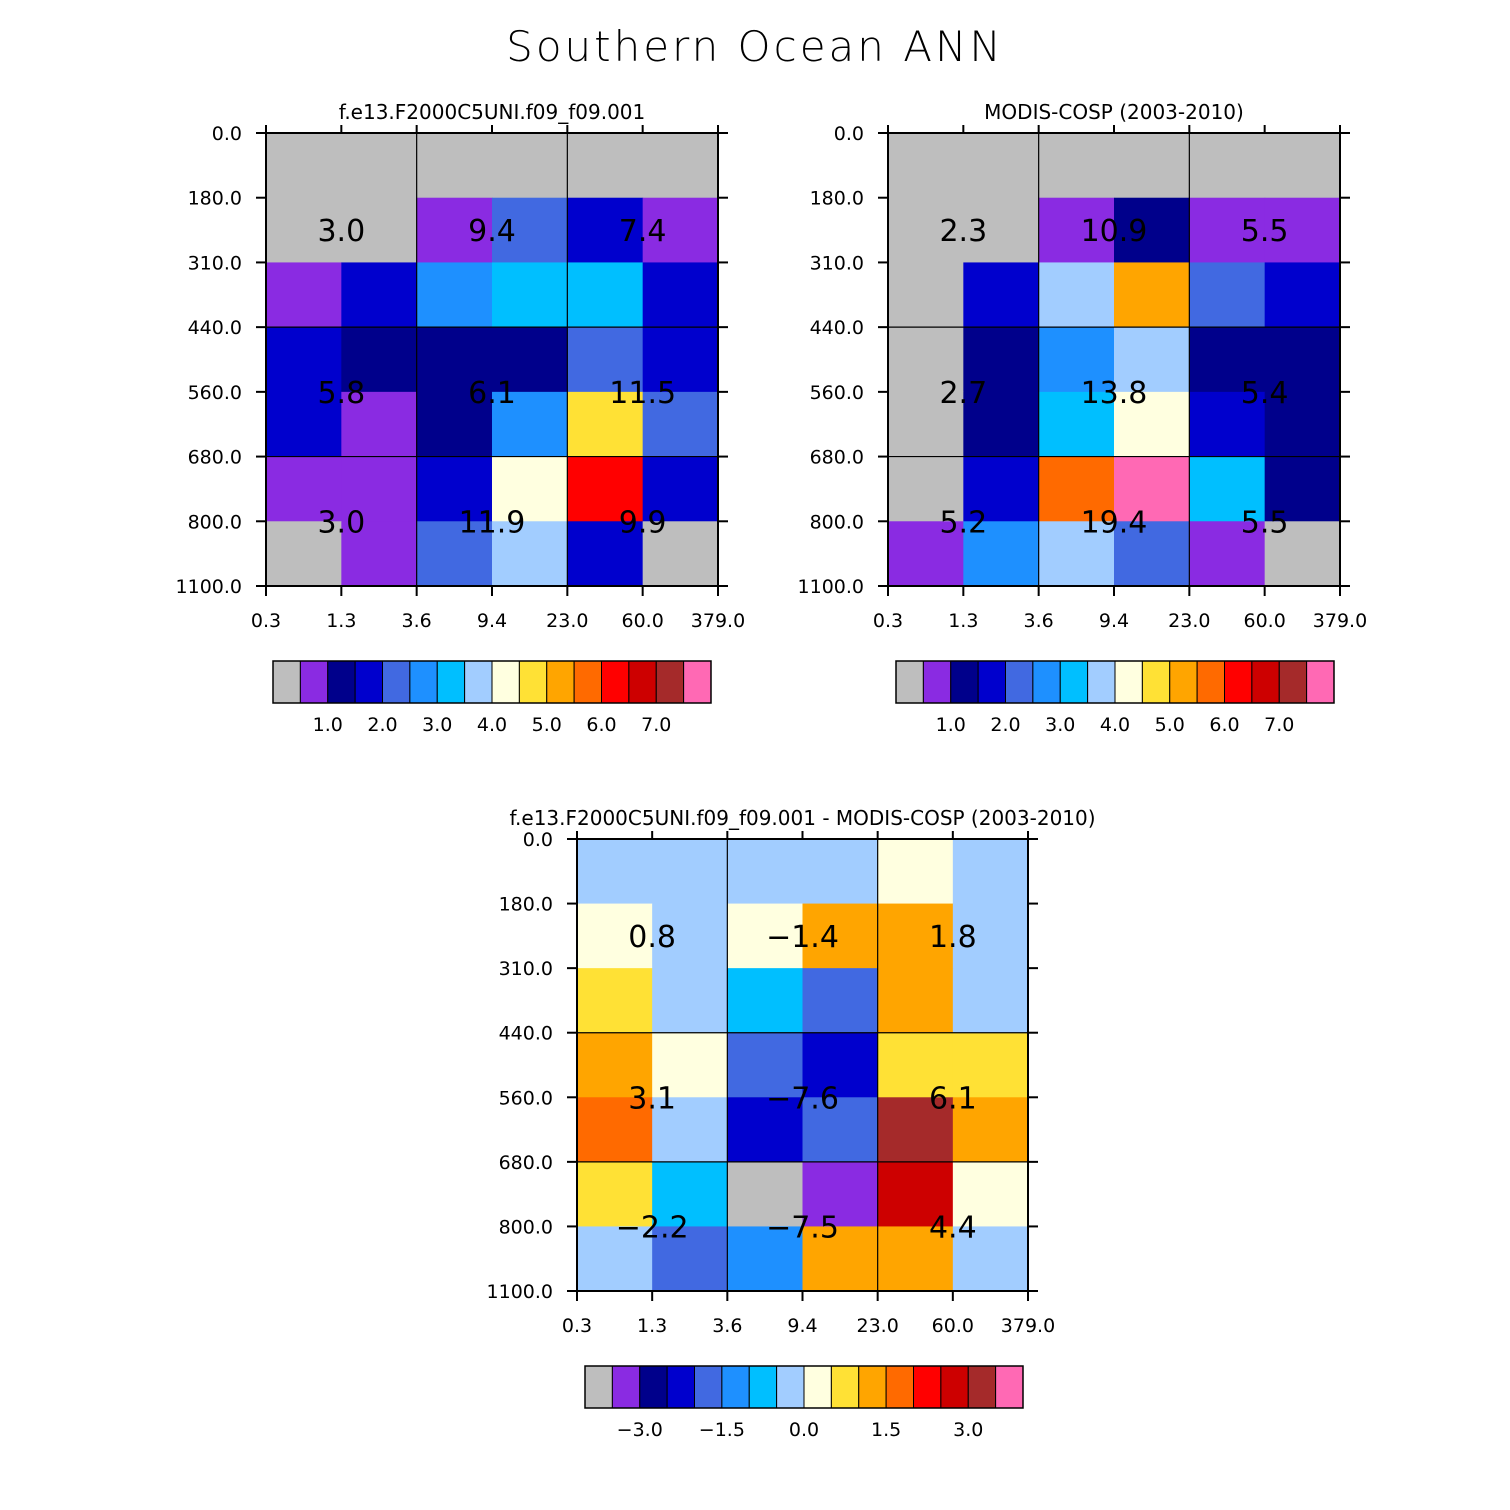  What do you see at coordinates (652, 1098) in the screenshot?
I see `cell-value: 3.1` at bounding box center [652, 1098].